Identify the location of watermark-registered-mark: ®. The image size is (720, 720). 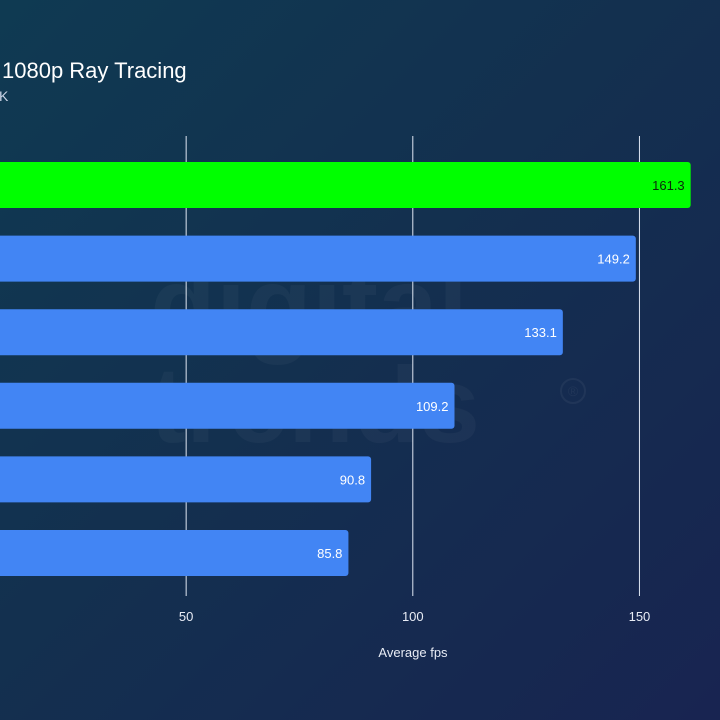
(573, 391).